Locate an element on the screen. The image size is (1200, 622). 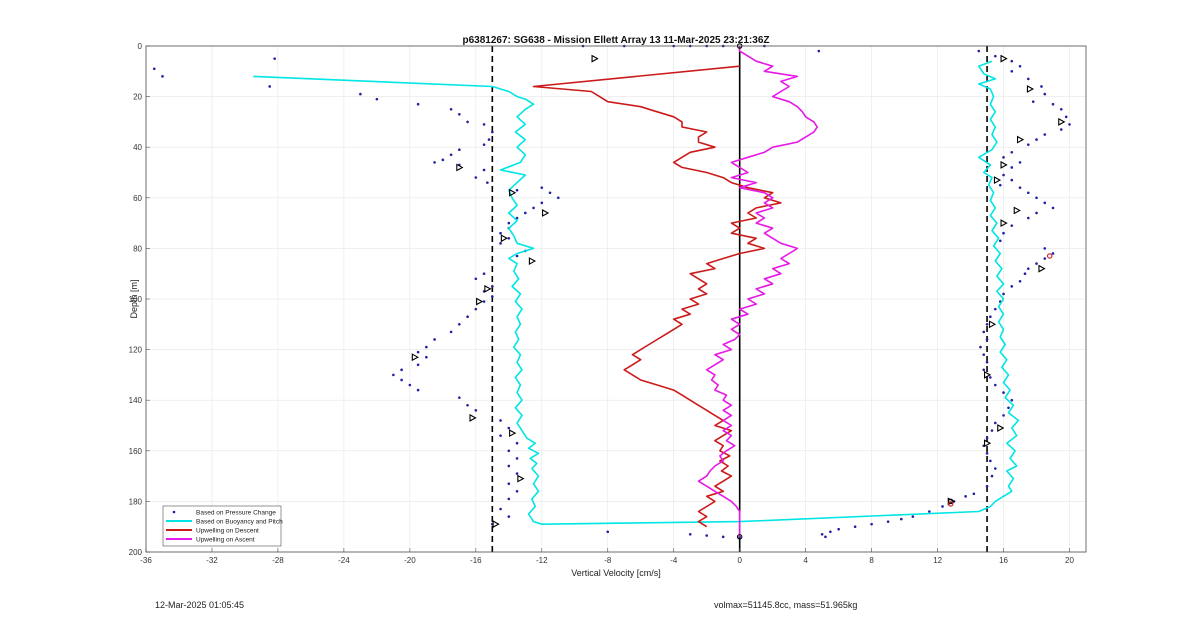
legend-label: Based on Pressure Change is located at coordinates (236, 513).